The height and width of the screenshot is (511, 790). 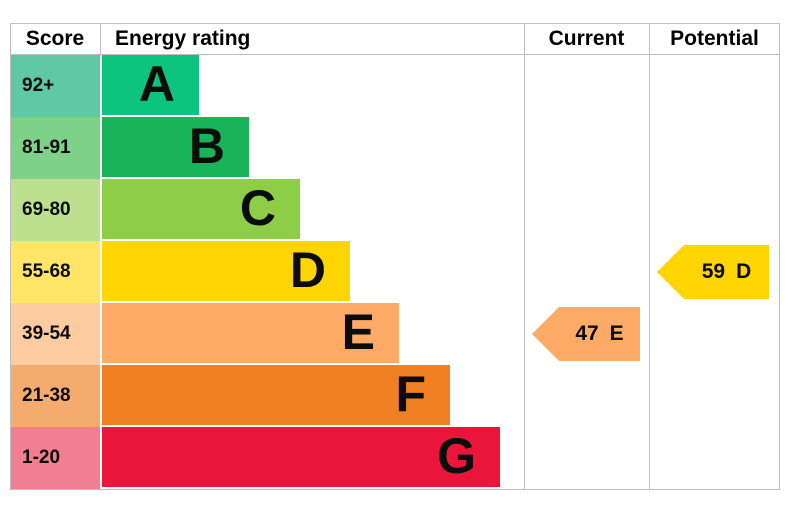 I want to click on grid-line-right, so click(x=779, y=256).